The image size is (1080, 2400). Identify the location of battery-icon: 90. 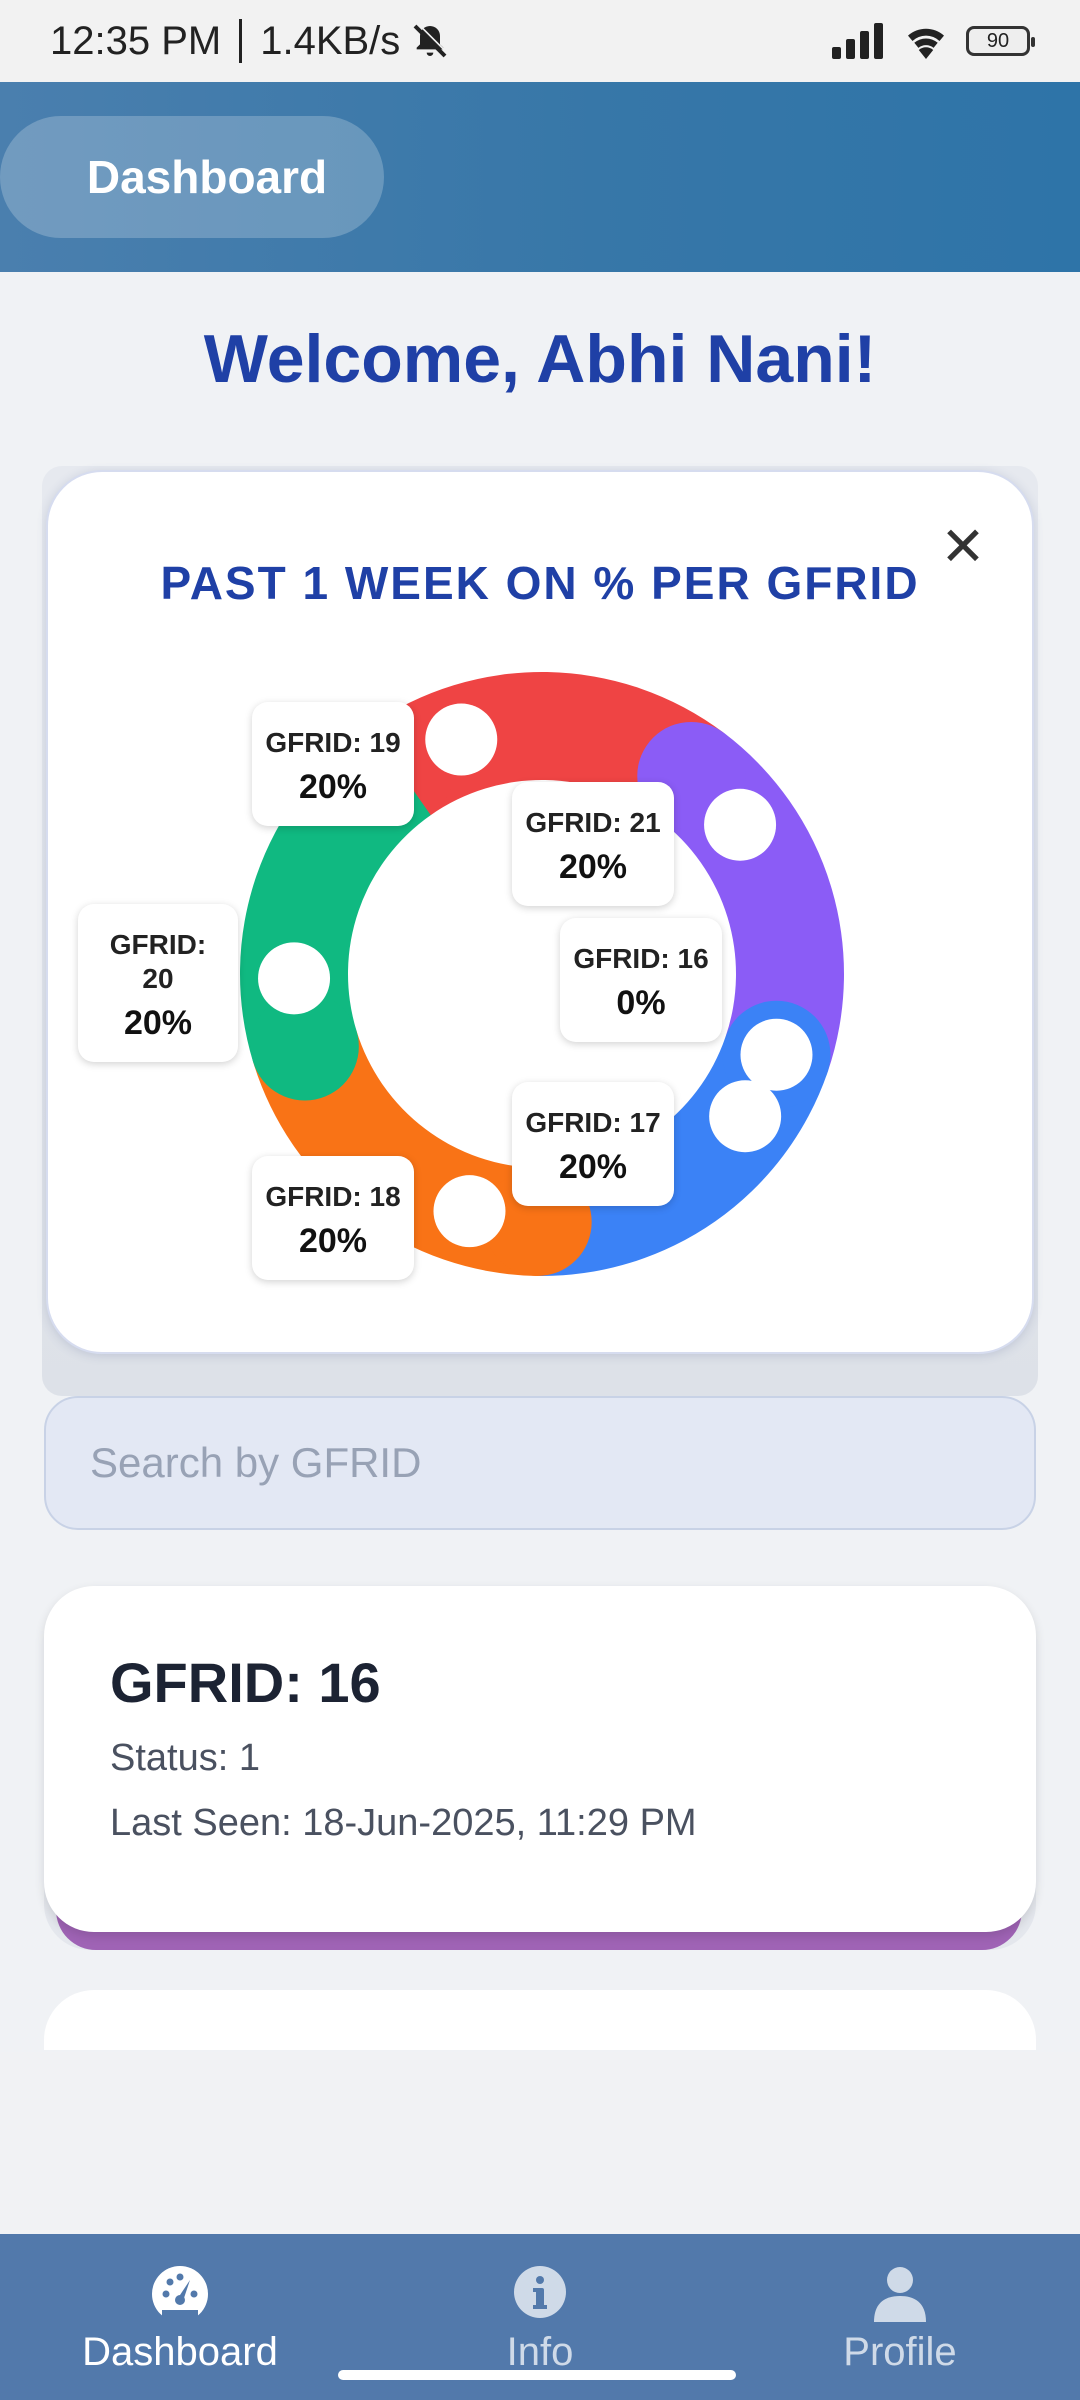
(1000, 41).